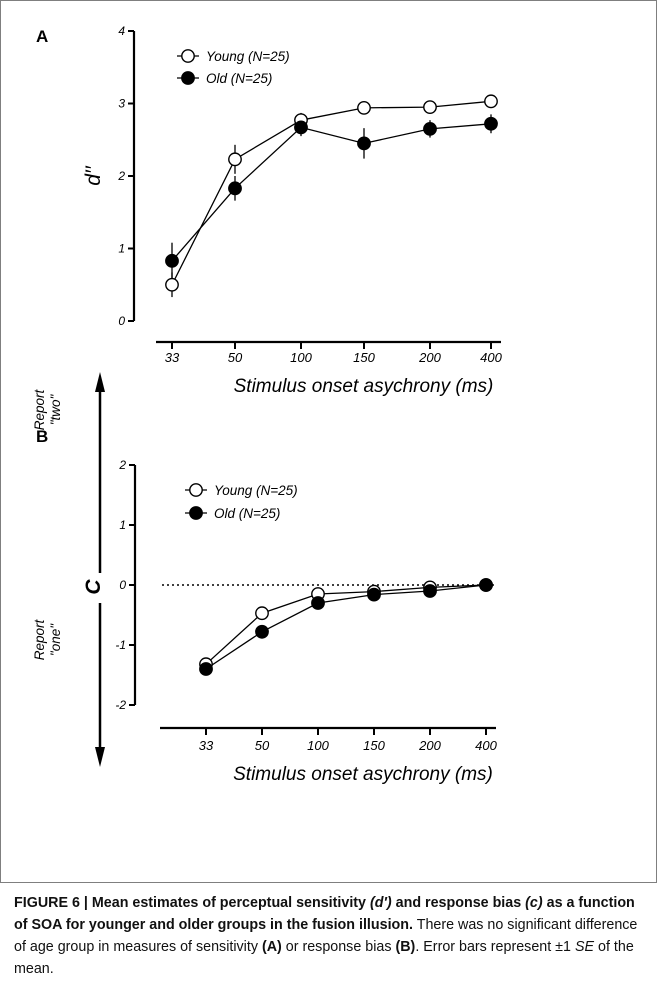  What do you see at coordinates (55, 639) in the screenshot?
I see `annotation-down-choice: "one"` at bounding box center [55, 639].